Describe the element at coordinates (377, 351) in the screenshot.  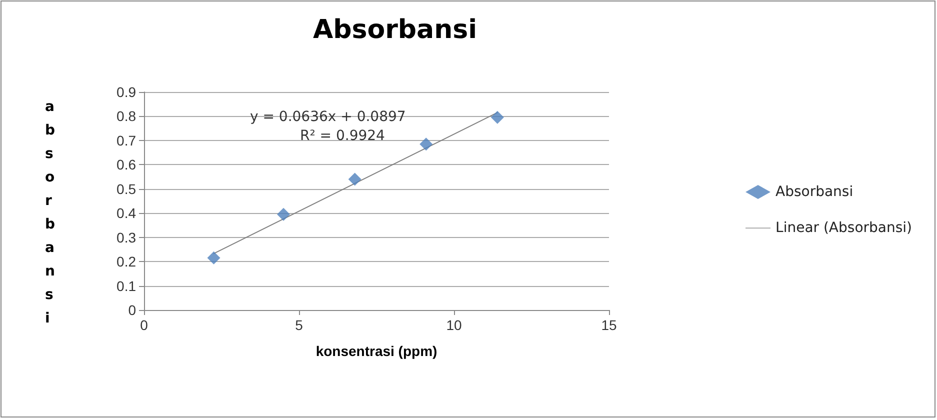
I see `x-axis-title: konsentrasi (ppm)` at that location.